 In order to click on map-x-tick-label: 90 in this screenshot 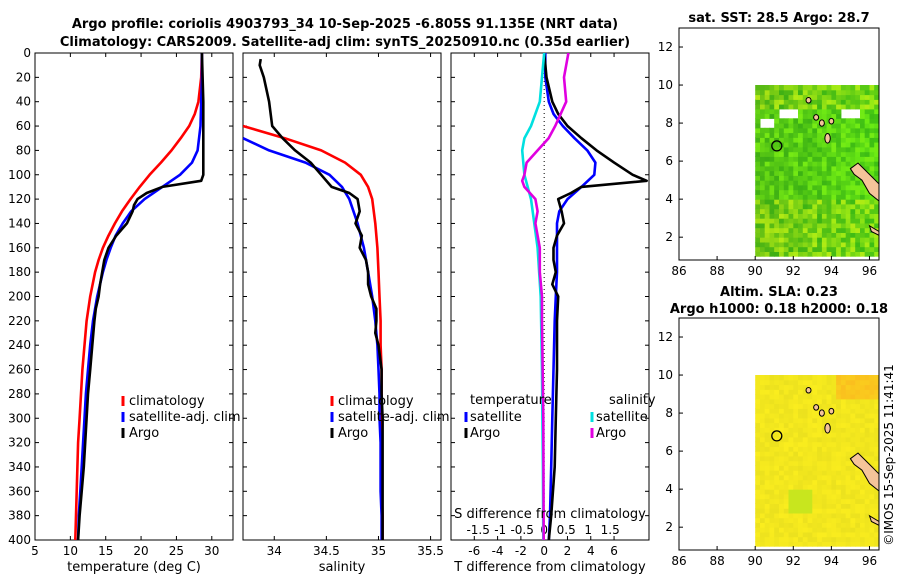, I will do `click(755, 561)`.